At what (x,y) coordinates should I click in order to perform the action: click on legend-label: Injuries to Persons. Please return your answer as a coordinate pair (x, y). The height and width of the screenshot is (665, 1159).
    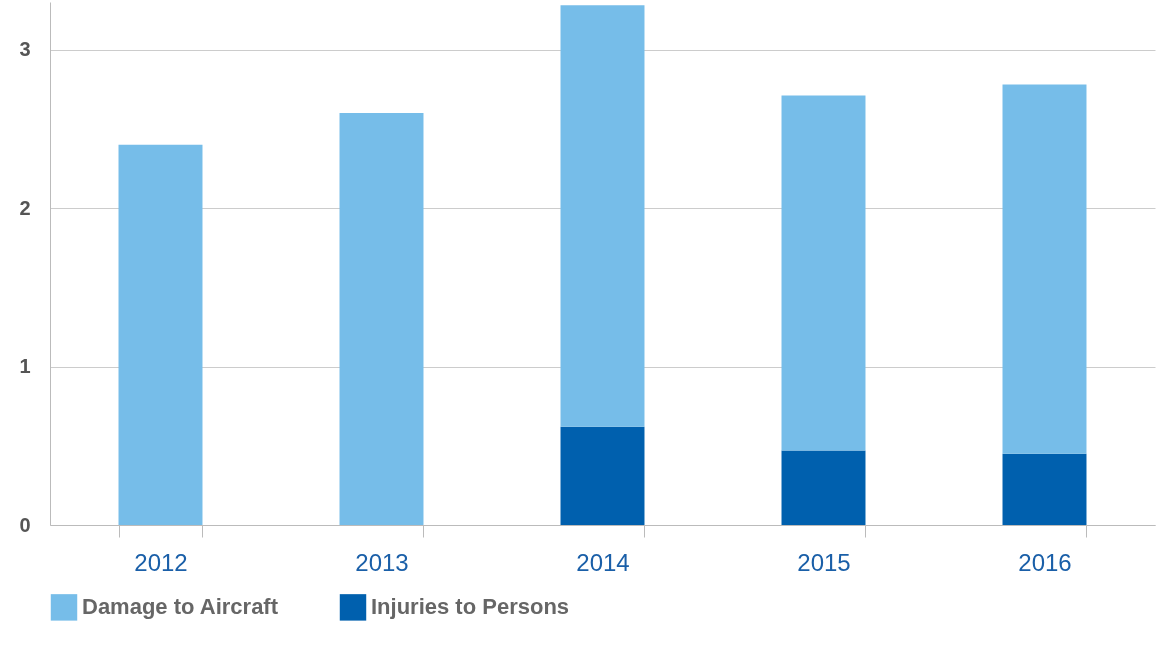
    Looking at the image, I should click on (470, 607).